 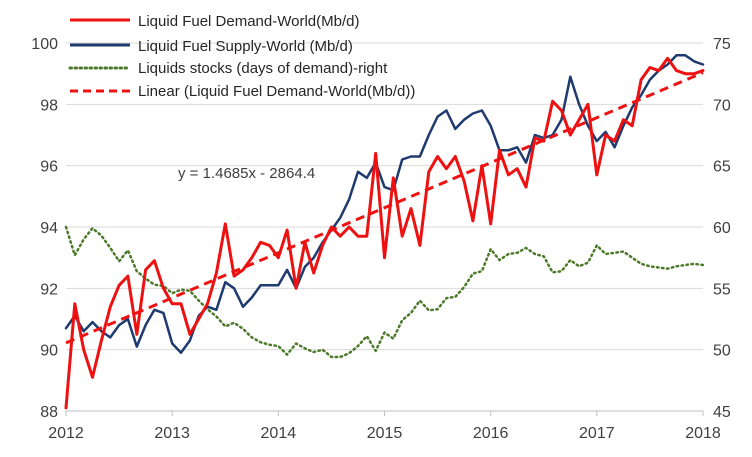 What do you see at coordinates (66, 433) in the screenshot?
I see `x-tick-label: 2012` at bounding box center [66, 433].